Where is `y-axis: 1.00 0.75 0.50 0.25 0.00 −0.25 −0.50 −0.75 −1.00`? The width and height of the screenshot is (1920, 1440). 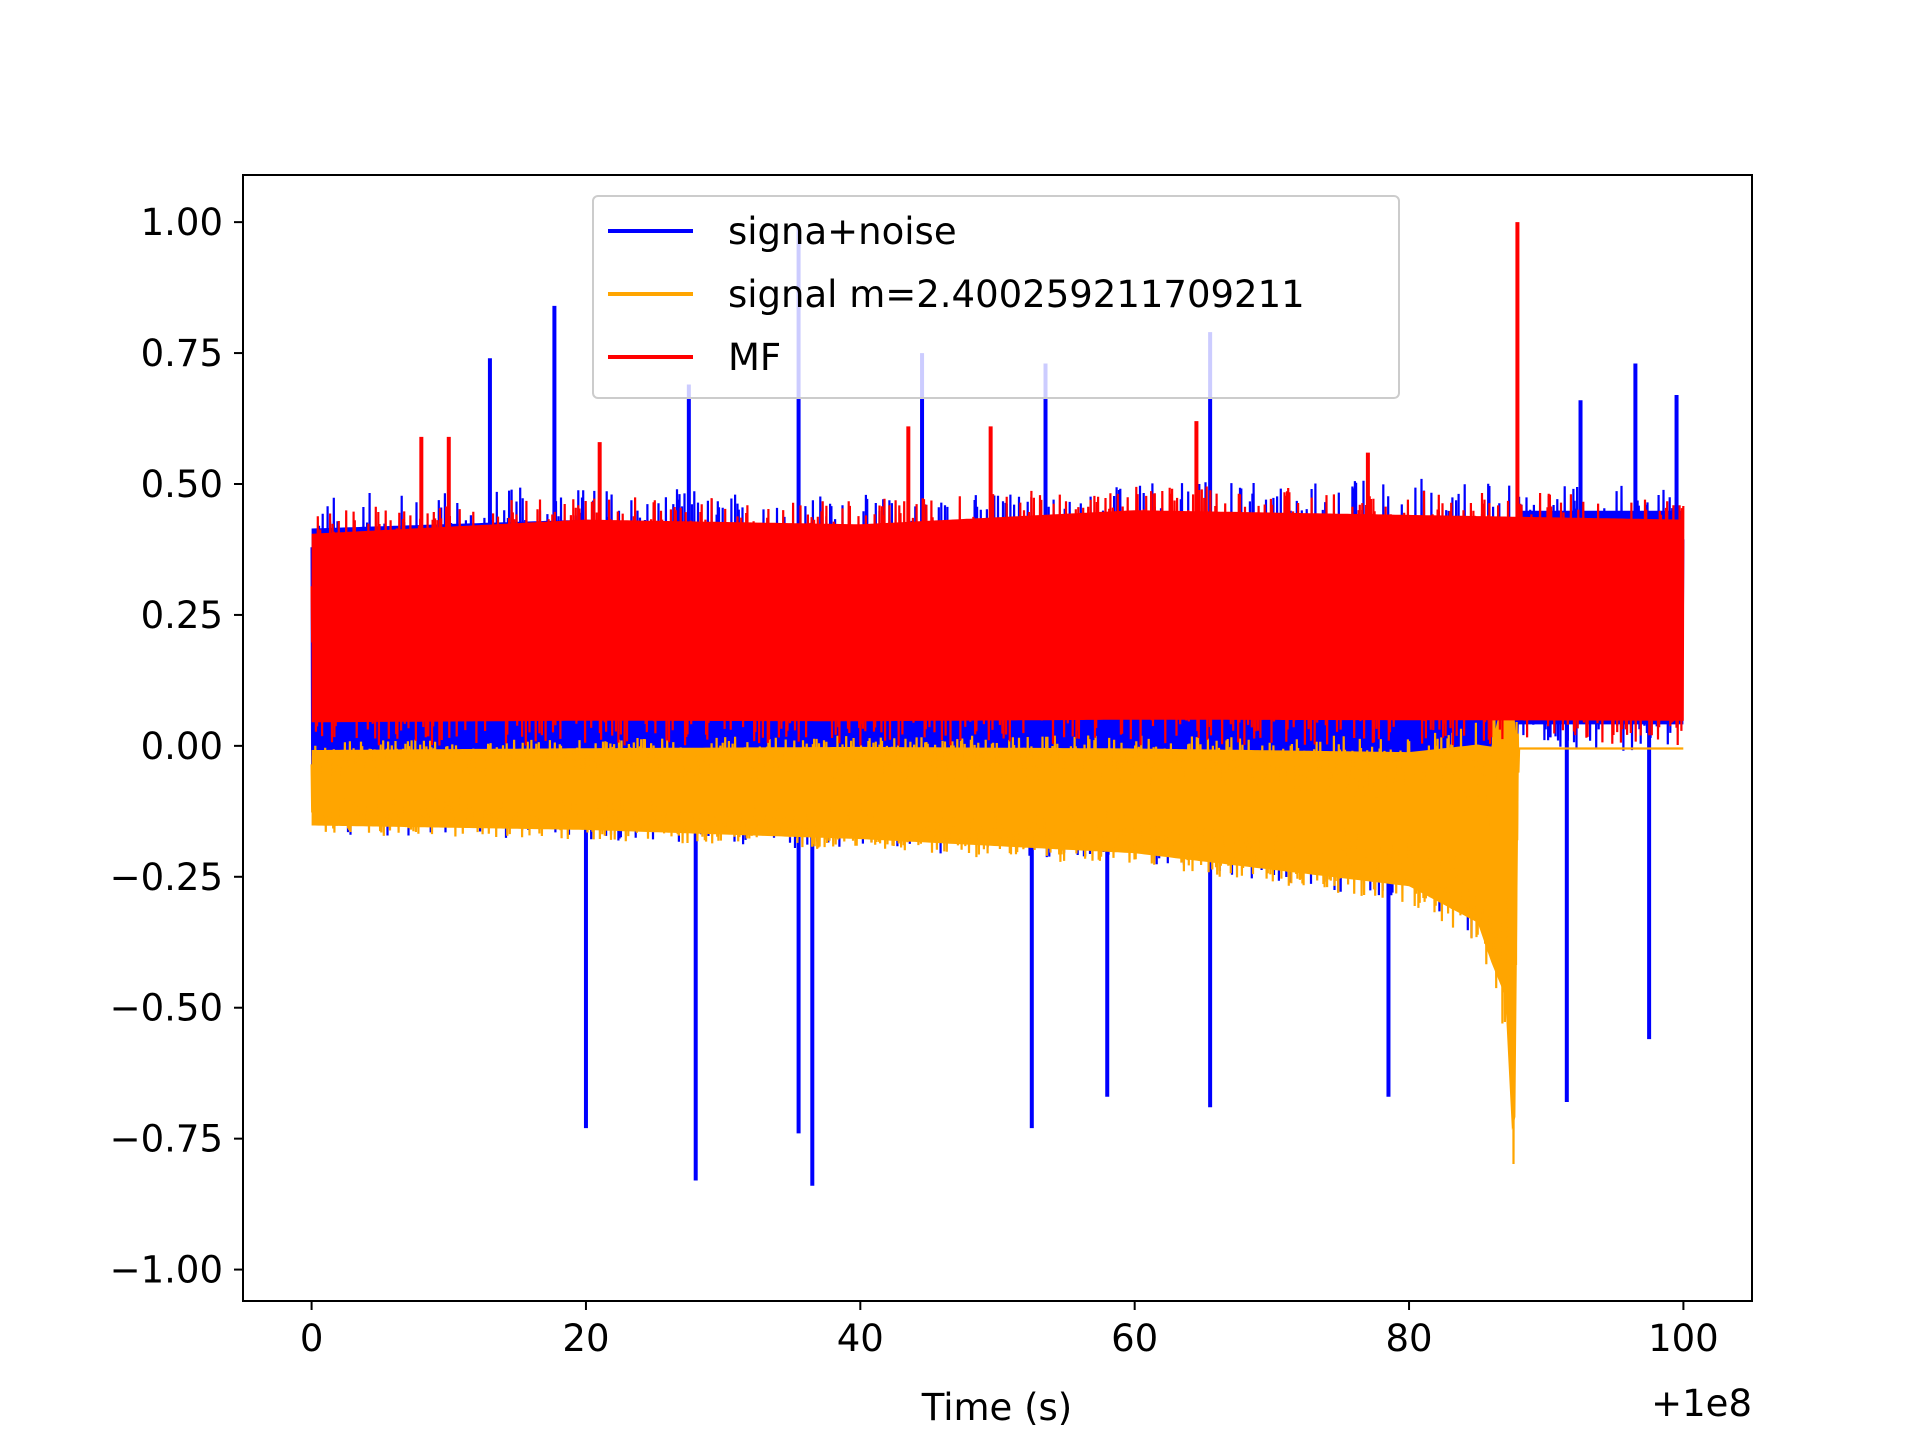 y-axis: 1.00 0.75 0.50 0.25 0.00 −0.25 −0.50 −0.75 −1.00 is located at coordinates (176, 746).